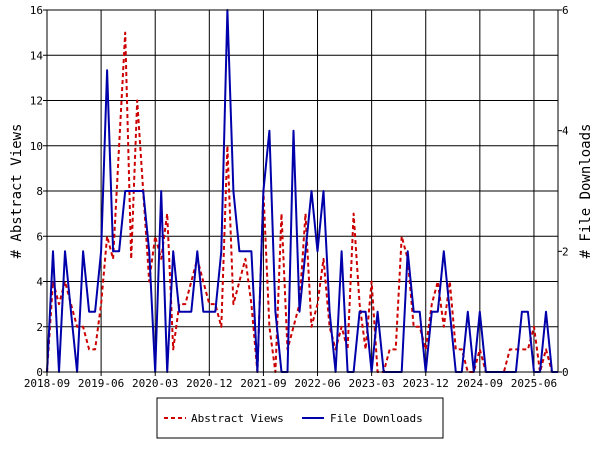 This screenshot has width=600, height=455. I want to click on x-tick-label: 2022-06, so click(317, 383).